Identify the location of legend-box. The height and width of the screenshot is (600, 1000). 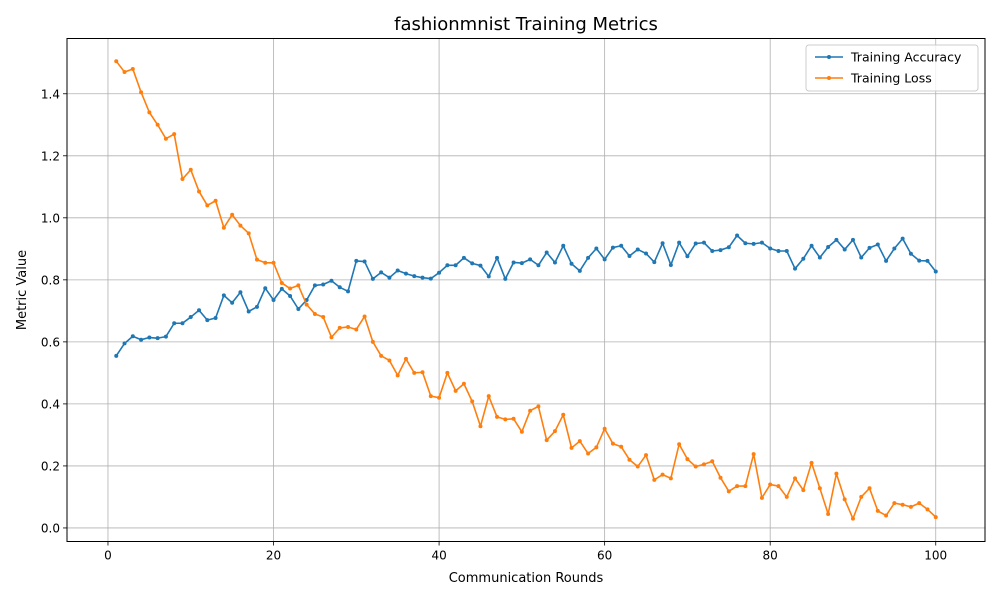
(892, 68).